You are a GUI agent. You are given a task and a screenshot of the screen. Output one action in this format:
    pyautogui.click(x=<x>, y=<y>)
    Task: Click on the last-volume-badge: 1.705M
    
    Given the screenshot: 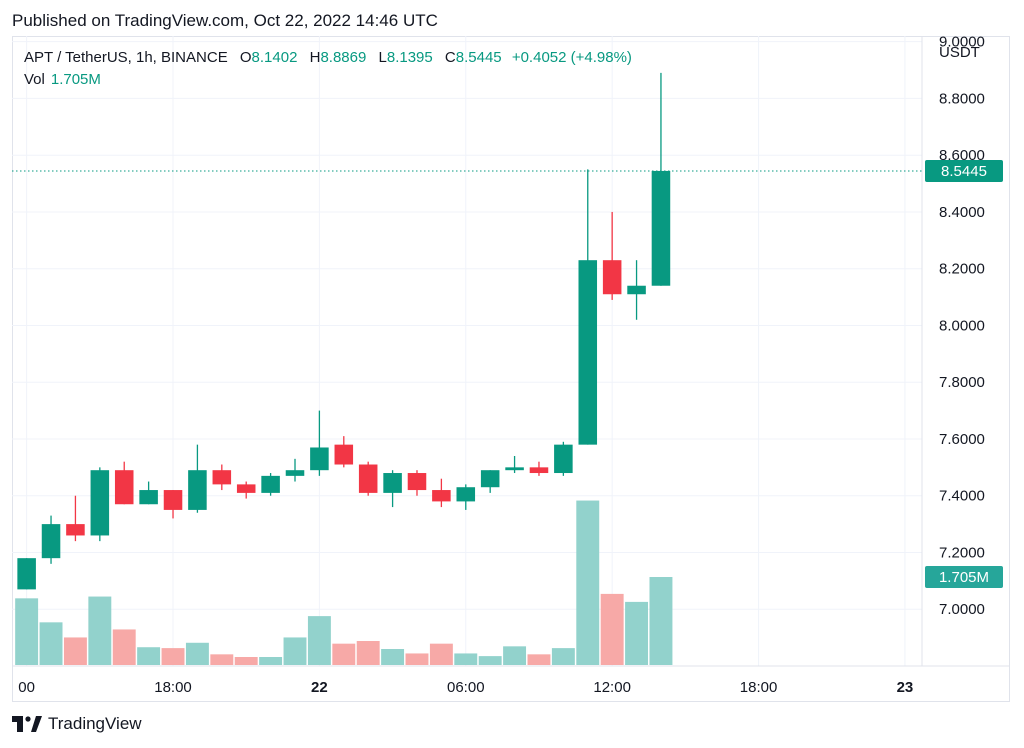 What is the action you would take?
    pyautogui.click(x=964, y=577)
    